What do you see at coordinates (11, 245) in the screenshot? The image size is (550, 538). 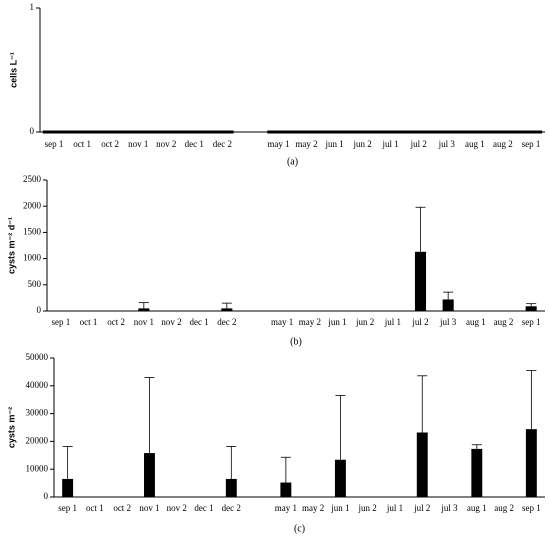 I see `y-axis-label: cysts m⁻² d⁻¹` at bounding box center [11, 245].